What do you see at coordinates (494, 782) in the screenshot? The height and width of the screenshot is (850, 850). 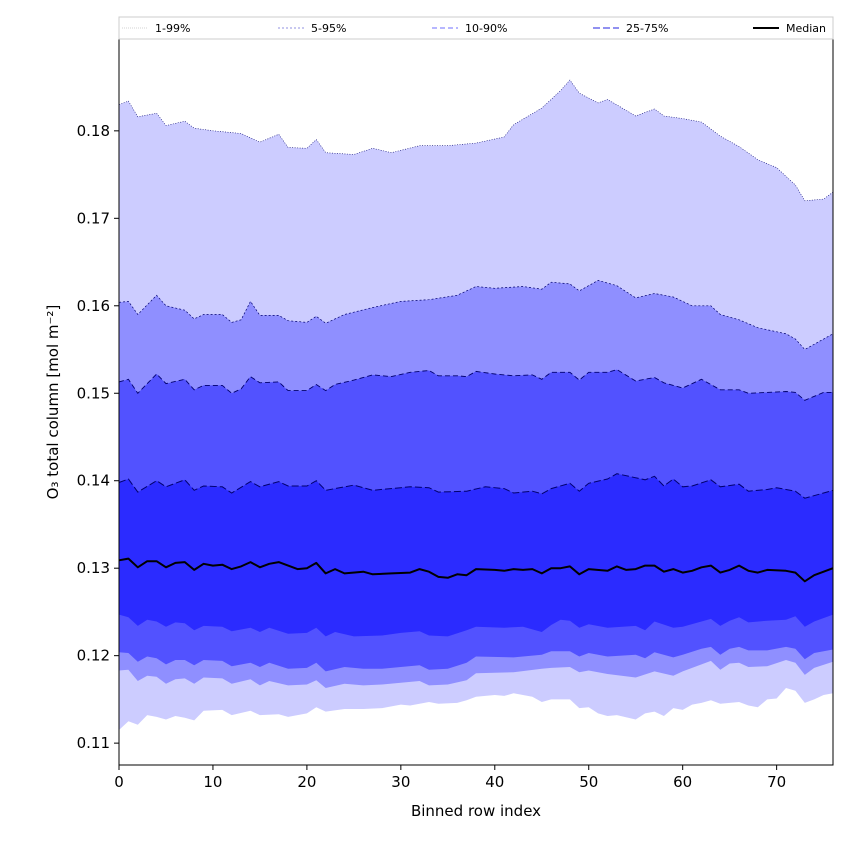 I see `x-tick-label: 40` at bounding box center [494, 782].